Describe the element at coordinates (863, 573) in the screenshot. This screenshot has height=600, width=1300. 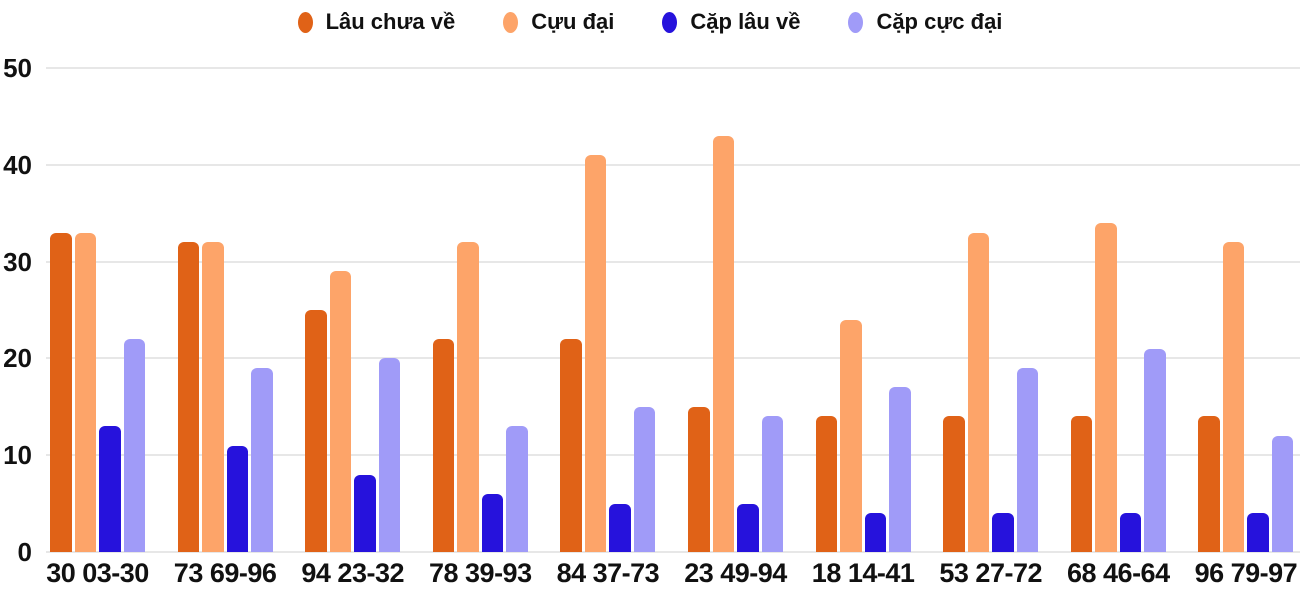
I see `x-axis-tick-label: 18 14-41` at that location.